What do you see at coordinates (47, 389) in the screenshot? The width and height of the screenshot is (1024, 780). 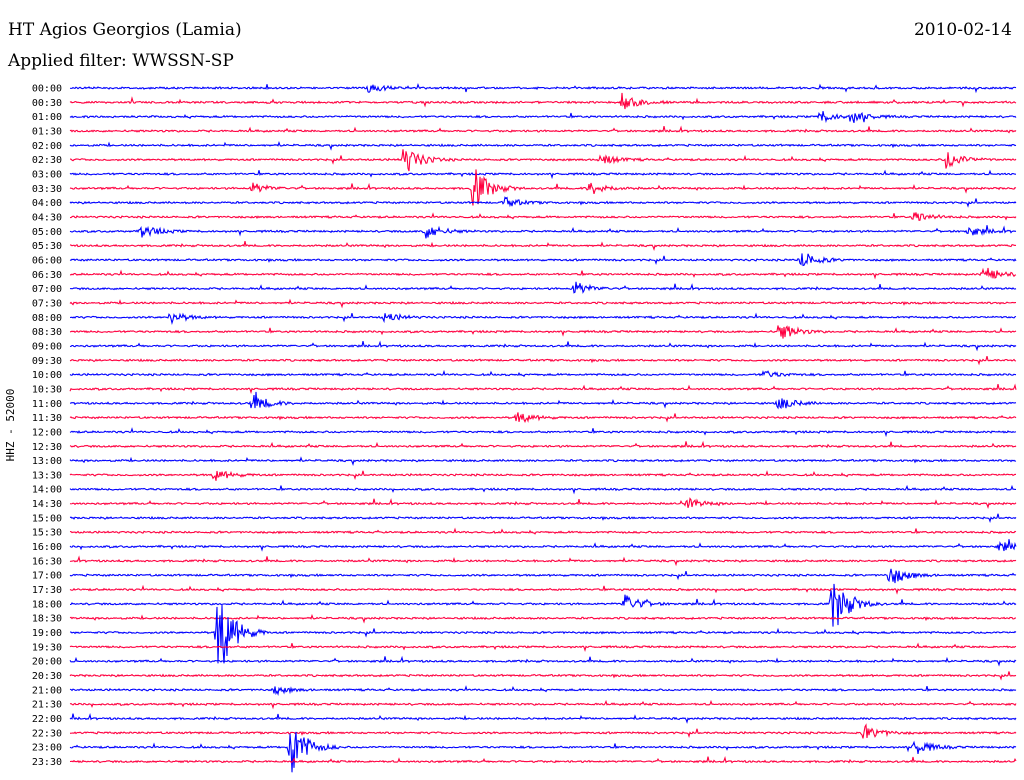 I see `row-time-label: 10:30` at bounding box center [47, 389].